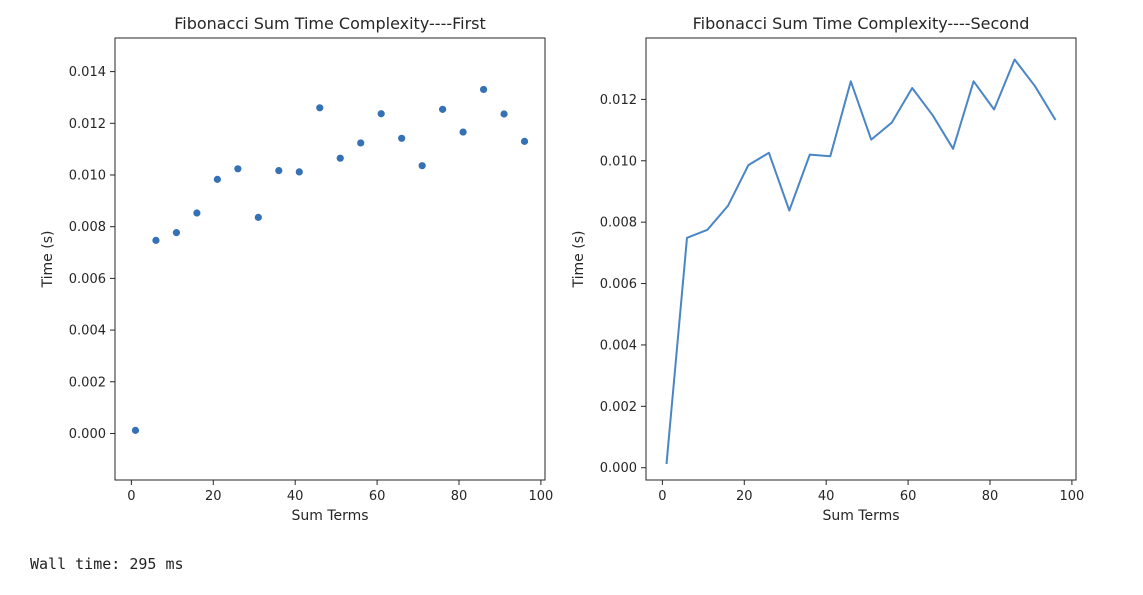 This screenshot has width=1143, height=595. I want to click on x-axis-label-second: Sum Terms, so click(860, 516).